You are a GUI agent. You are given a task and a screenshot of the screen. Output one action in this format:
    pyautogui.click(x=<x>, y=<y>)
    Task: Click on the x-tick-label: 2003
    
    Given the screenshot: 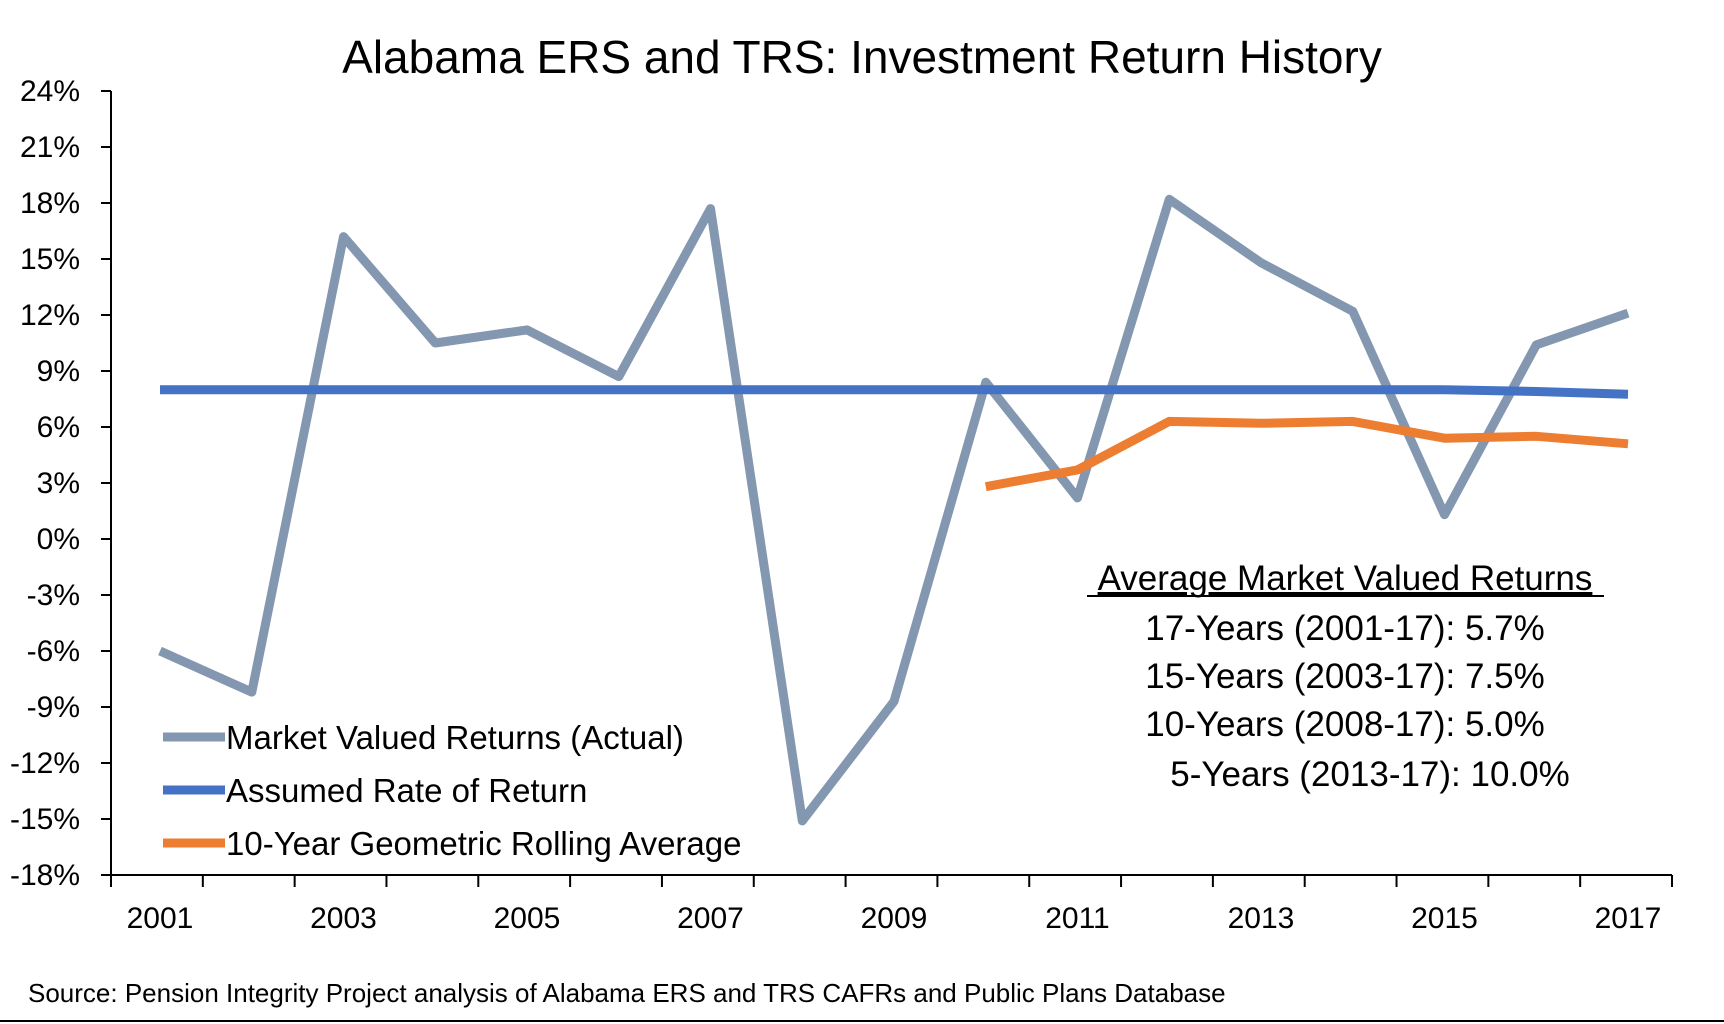 What is the action you would take?
    pyautogui.click(x=343, y=918)
    